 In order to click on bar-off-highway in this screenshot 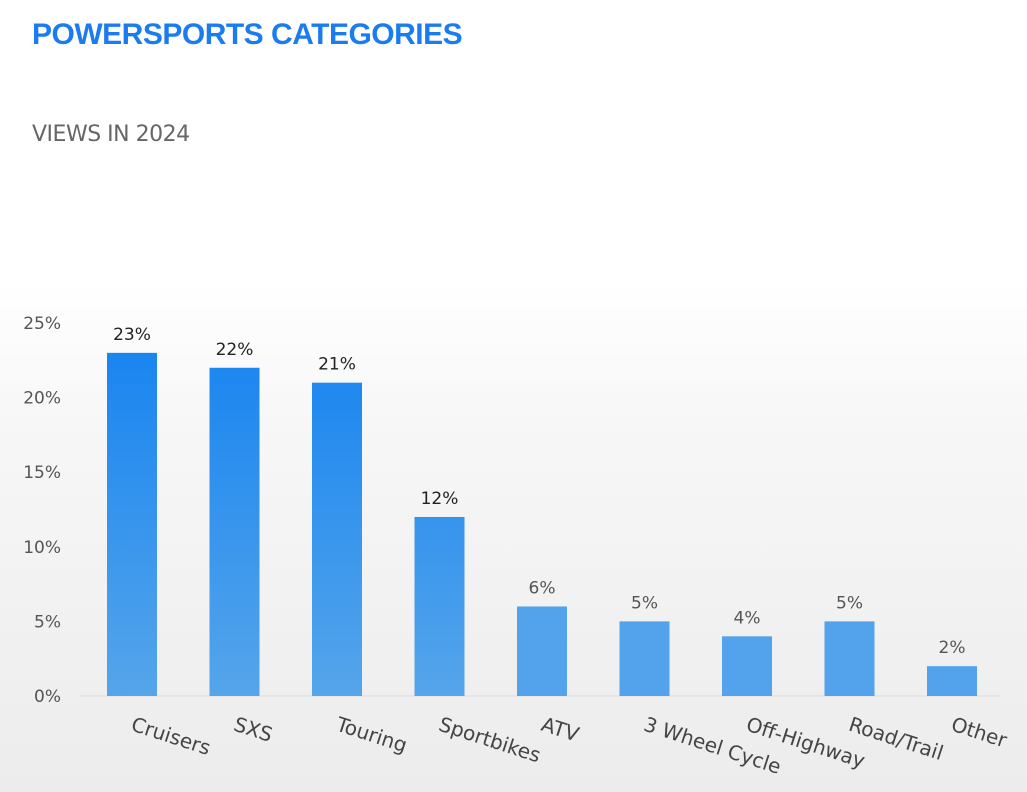, I will do `click(747, 666)`.